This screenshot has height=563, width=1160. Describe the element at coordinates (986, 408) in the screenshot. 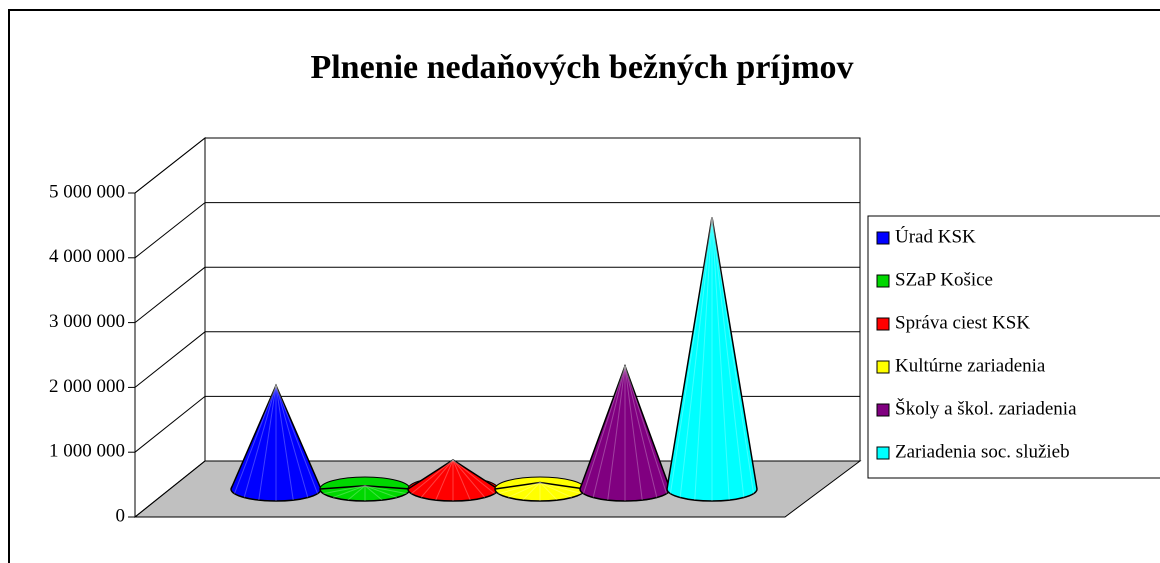

I see `legend-label: Školy a škol. zariadenia` at that location.